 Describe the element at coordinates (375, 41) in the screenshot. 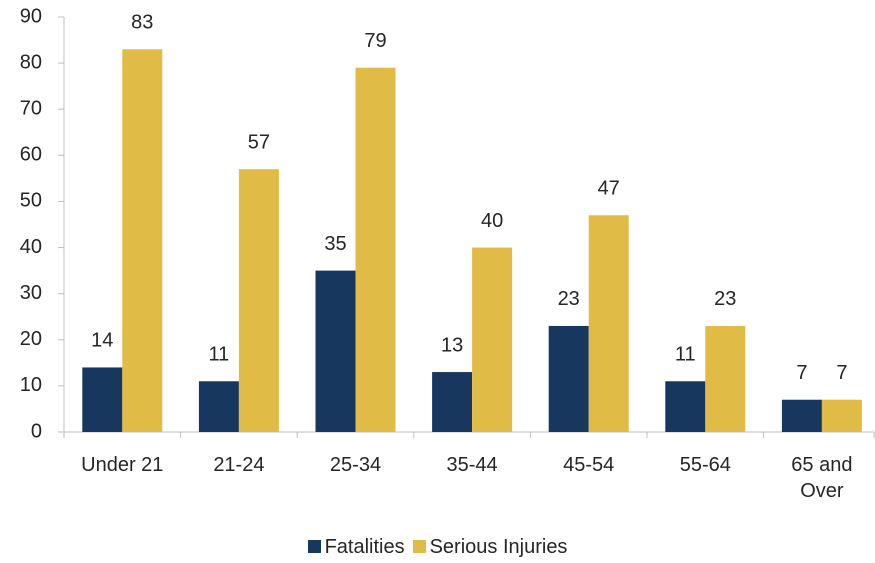

I see `data-label: 79` at that location.